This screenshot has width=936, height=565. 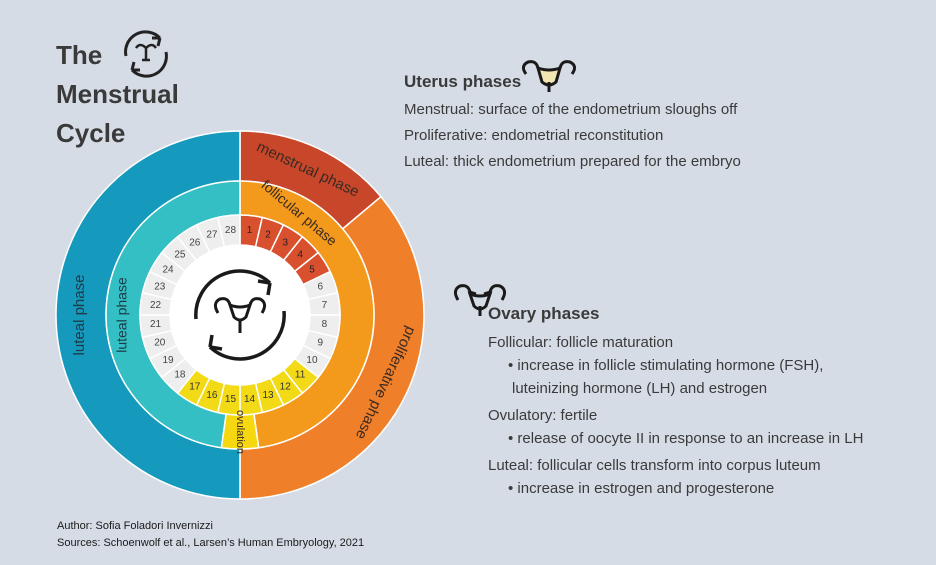 What do you see at coordinates (581, 342) in the screenshot?
I see `ovary-follicular: Follicular: follicle maturation` at bounding box center [581, 342].